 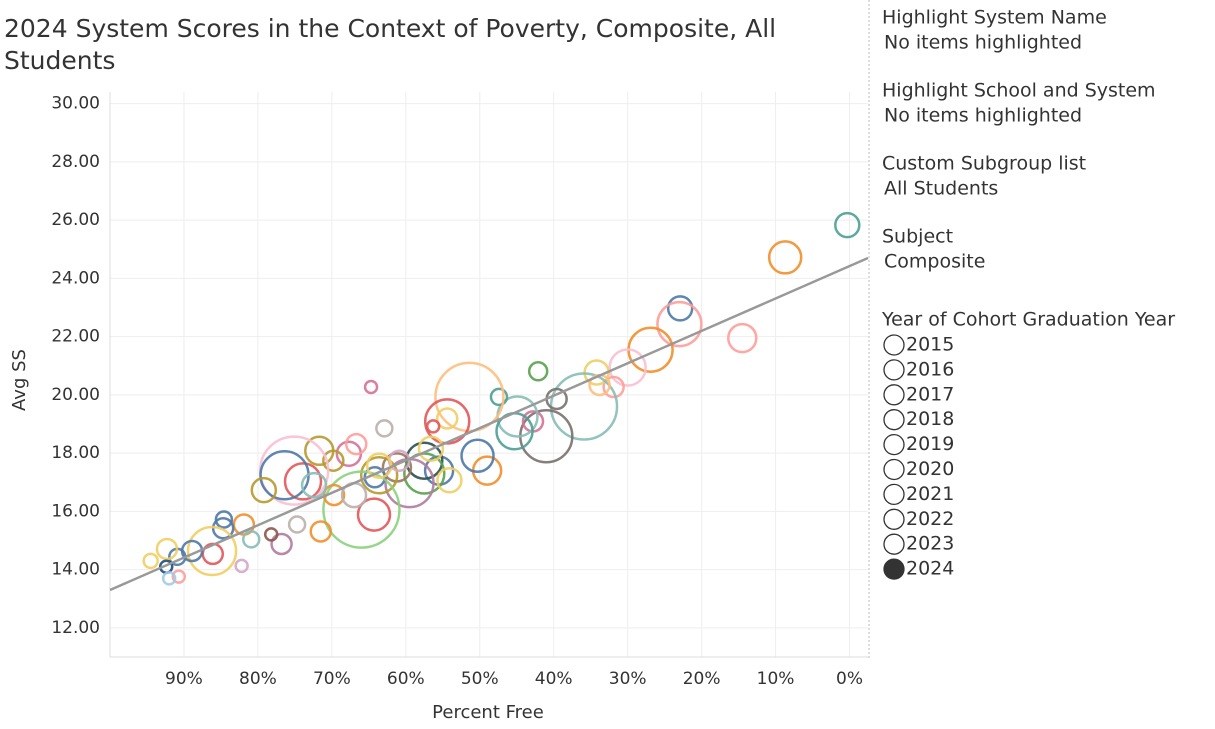 I want to click on y-tick-label: 12.00, so click(x=75, y=628).